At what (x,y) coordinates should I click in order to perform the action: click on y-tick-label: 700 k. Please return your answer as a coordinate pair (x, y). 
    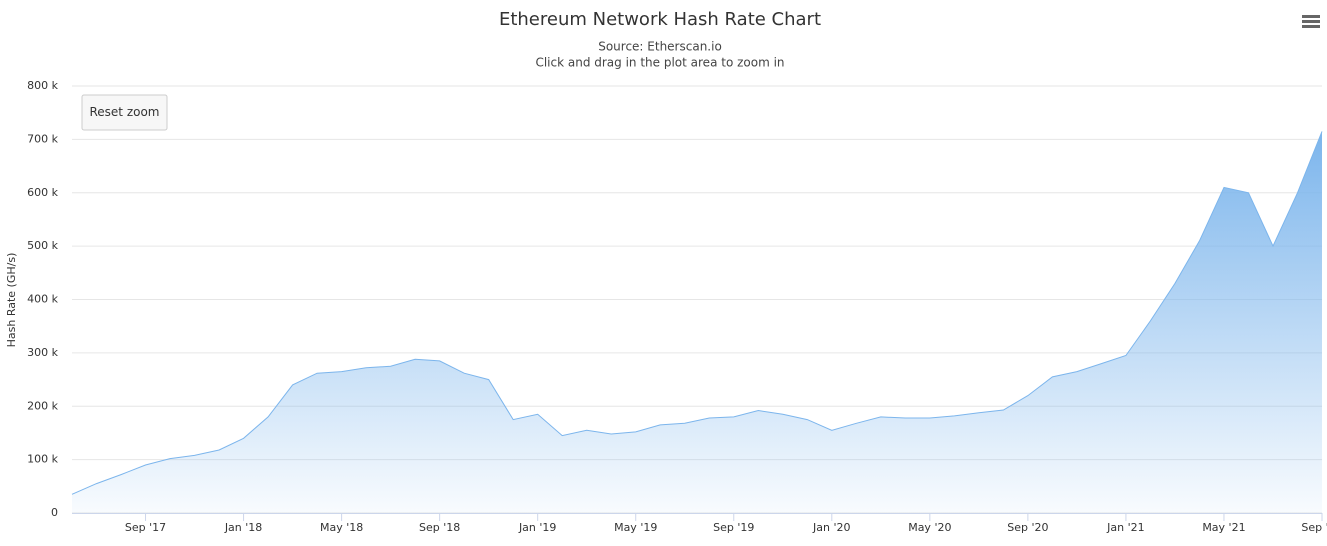
    Looking at the image, I should click on (42, 138).